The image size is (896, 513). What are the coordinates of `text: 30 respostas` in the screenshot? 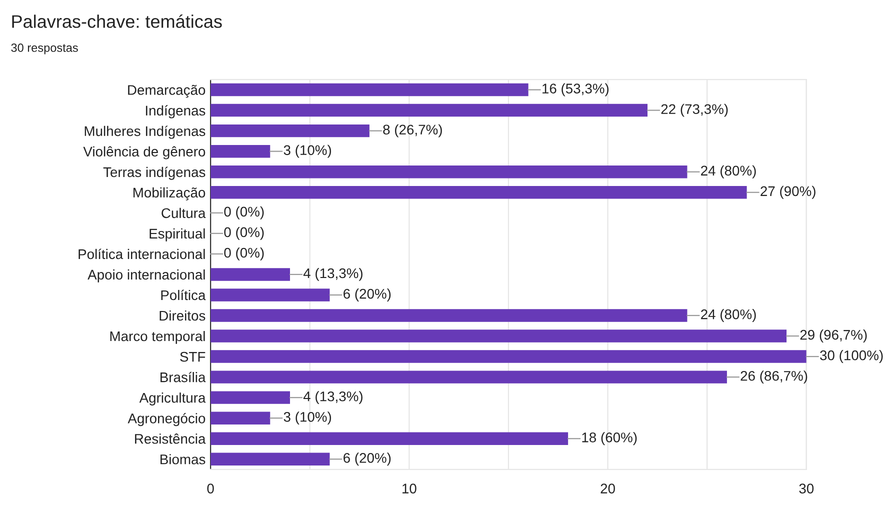 It's located at (44, 49).